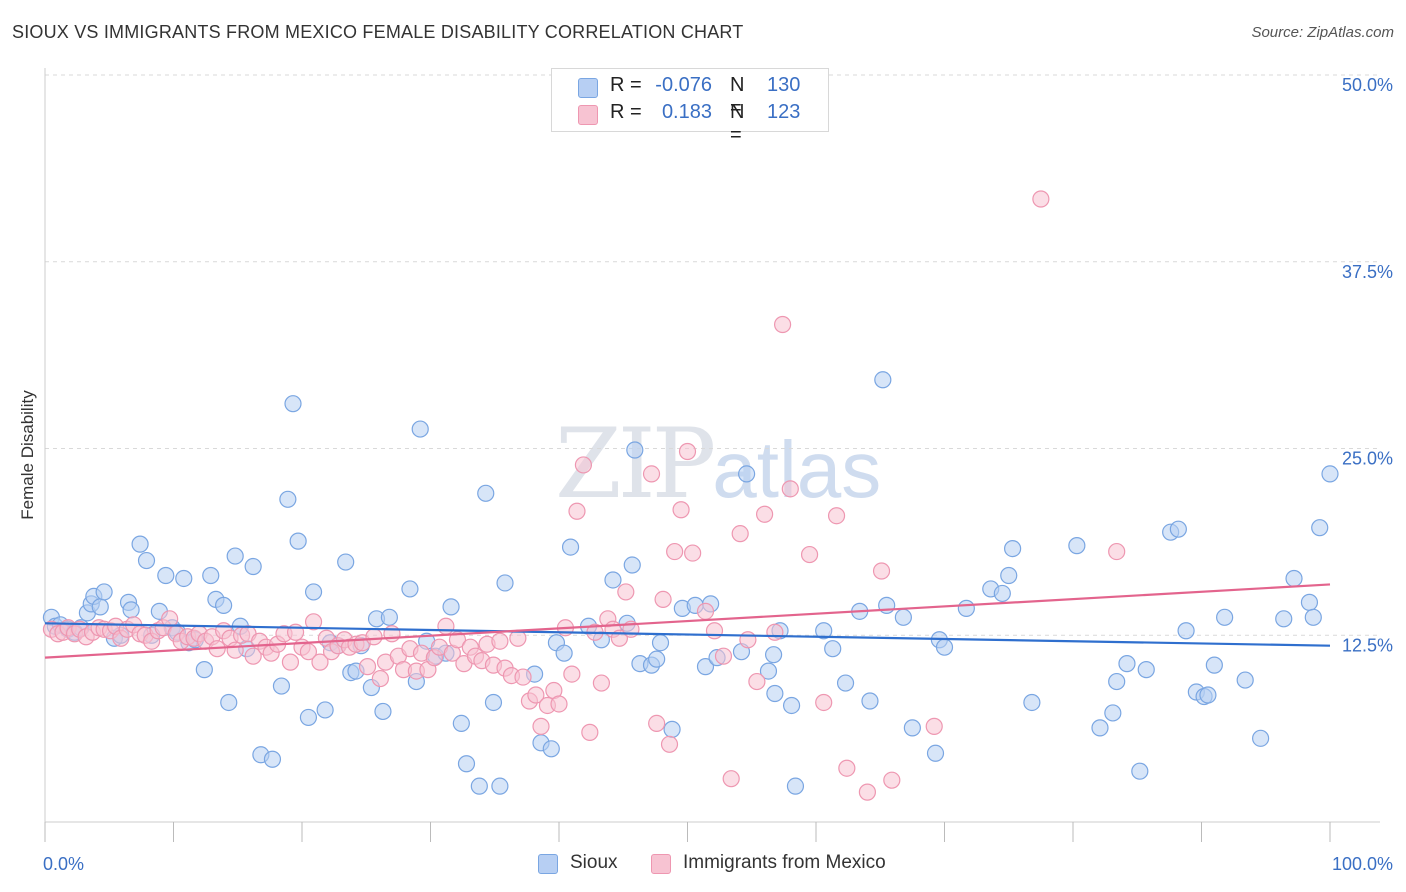  What do you see at coordinates (626, 112) in the screenshot?
I see `legend-r-label: R =` at bounding box center [626, 112].